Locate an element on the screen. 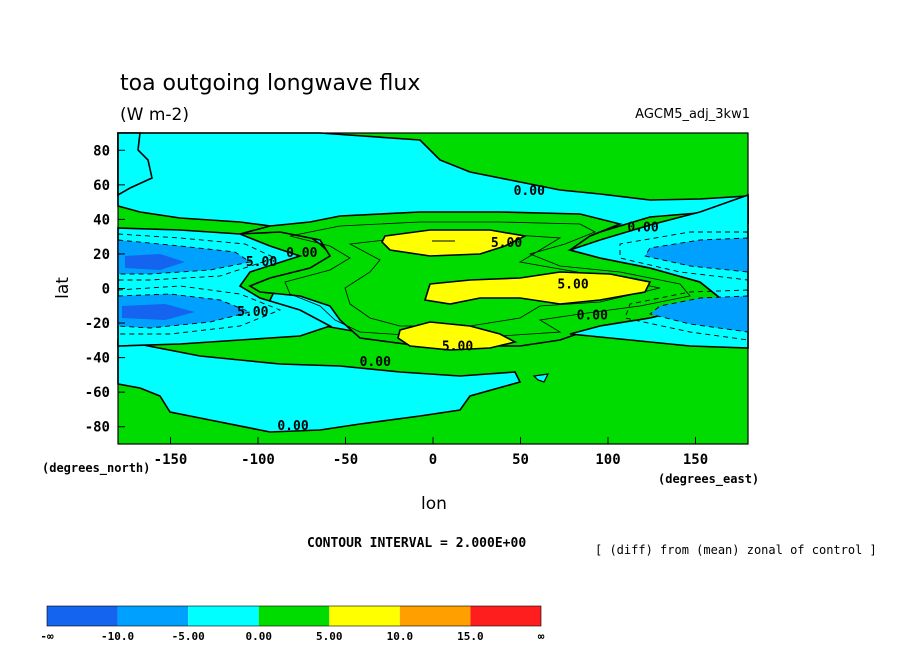  x-tick-label: -50 is located at coordinates (345, 460).